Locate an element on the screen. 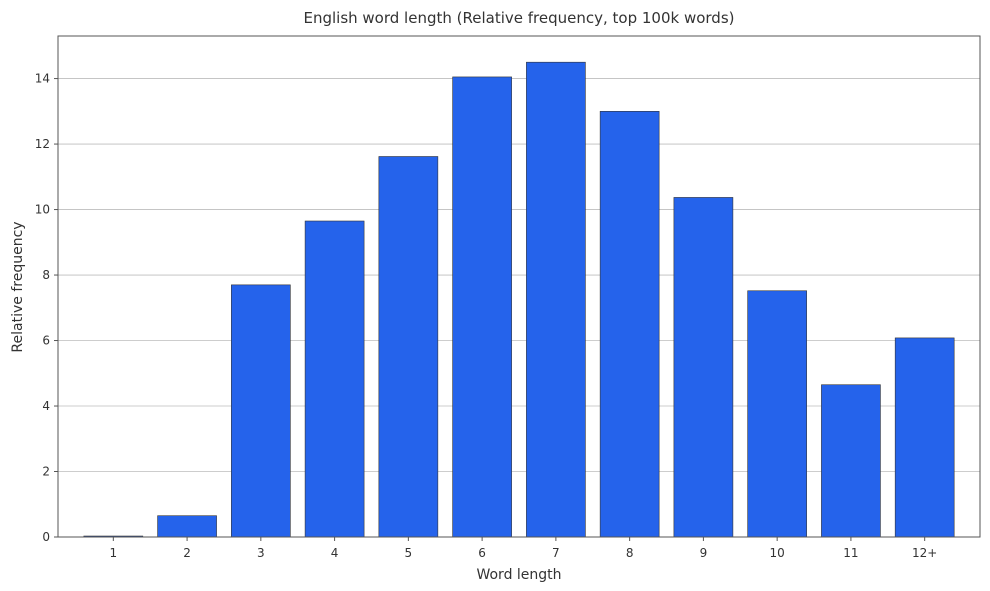 The width and height of the screenshot is (990, 591). x-tick-label: 12+ is located at coordinates (924, 553).